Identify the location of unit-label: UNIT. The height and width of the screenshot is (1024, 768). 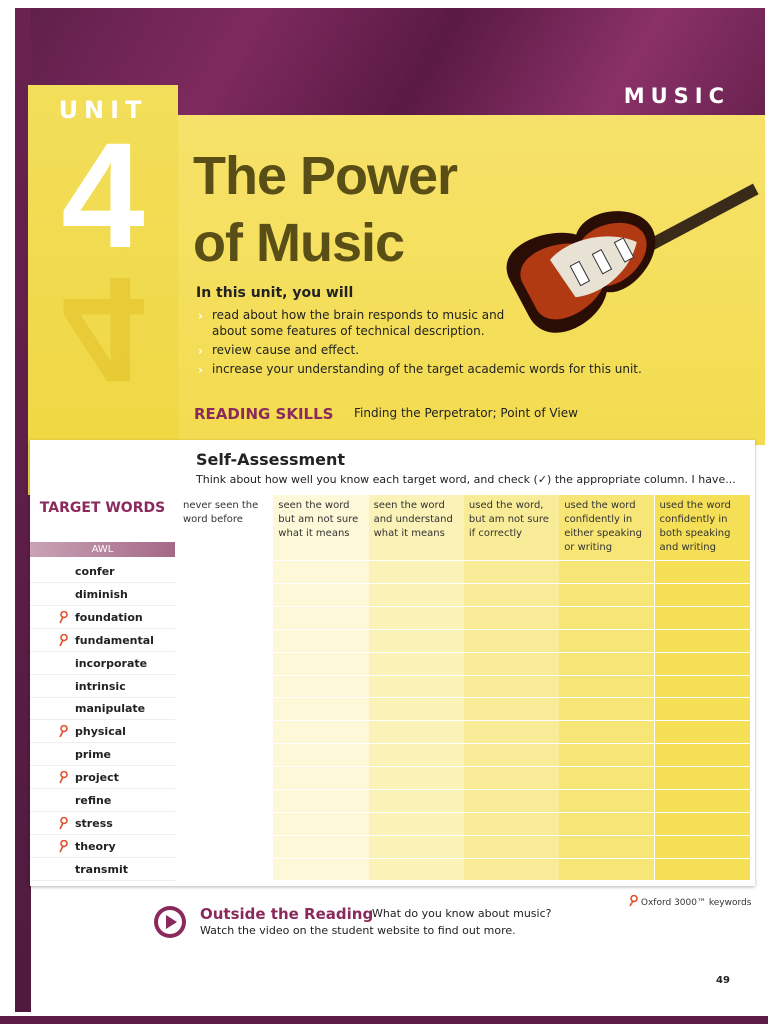
(103, 110).